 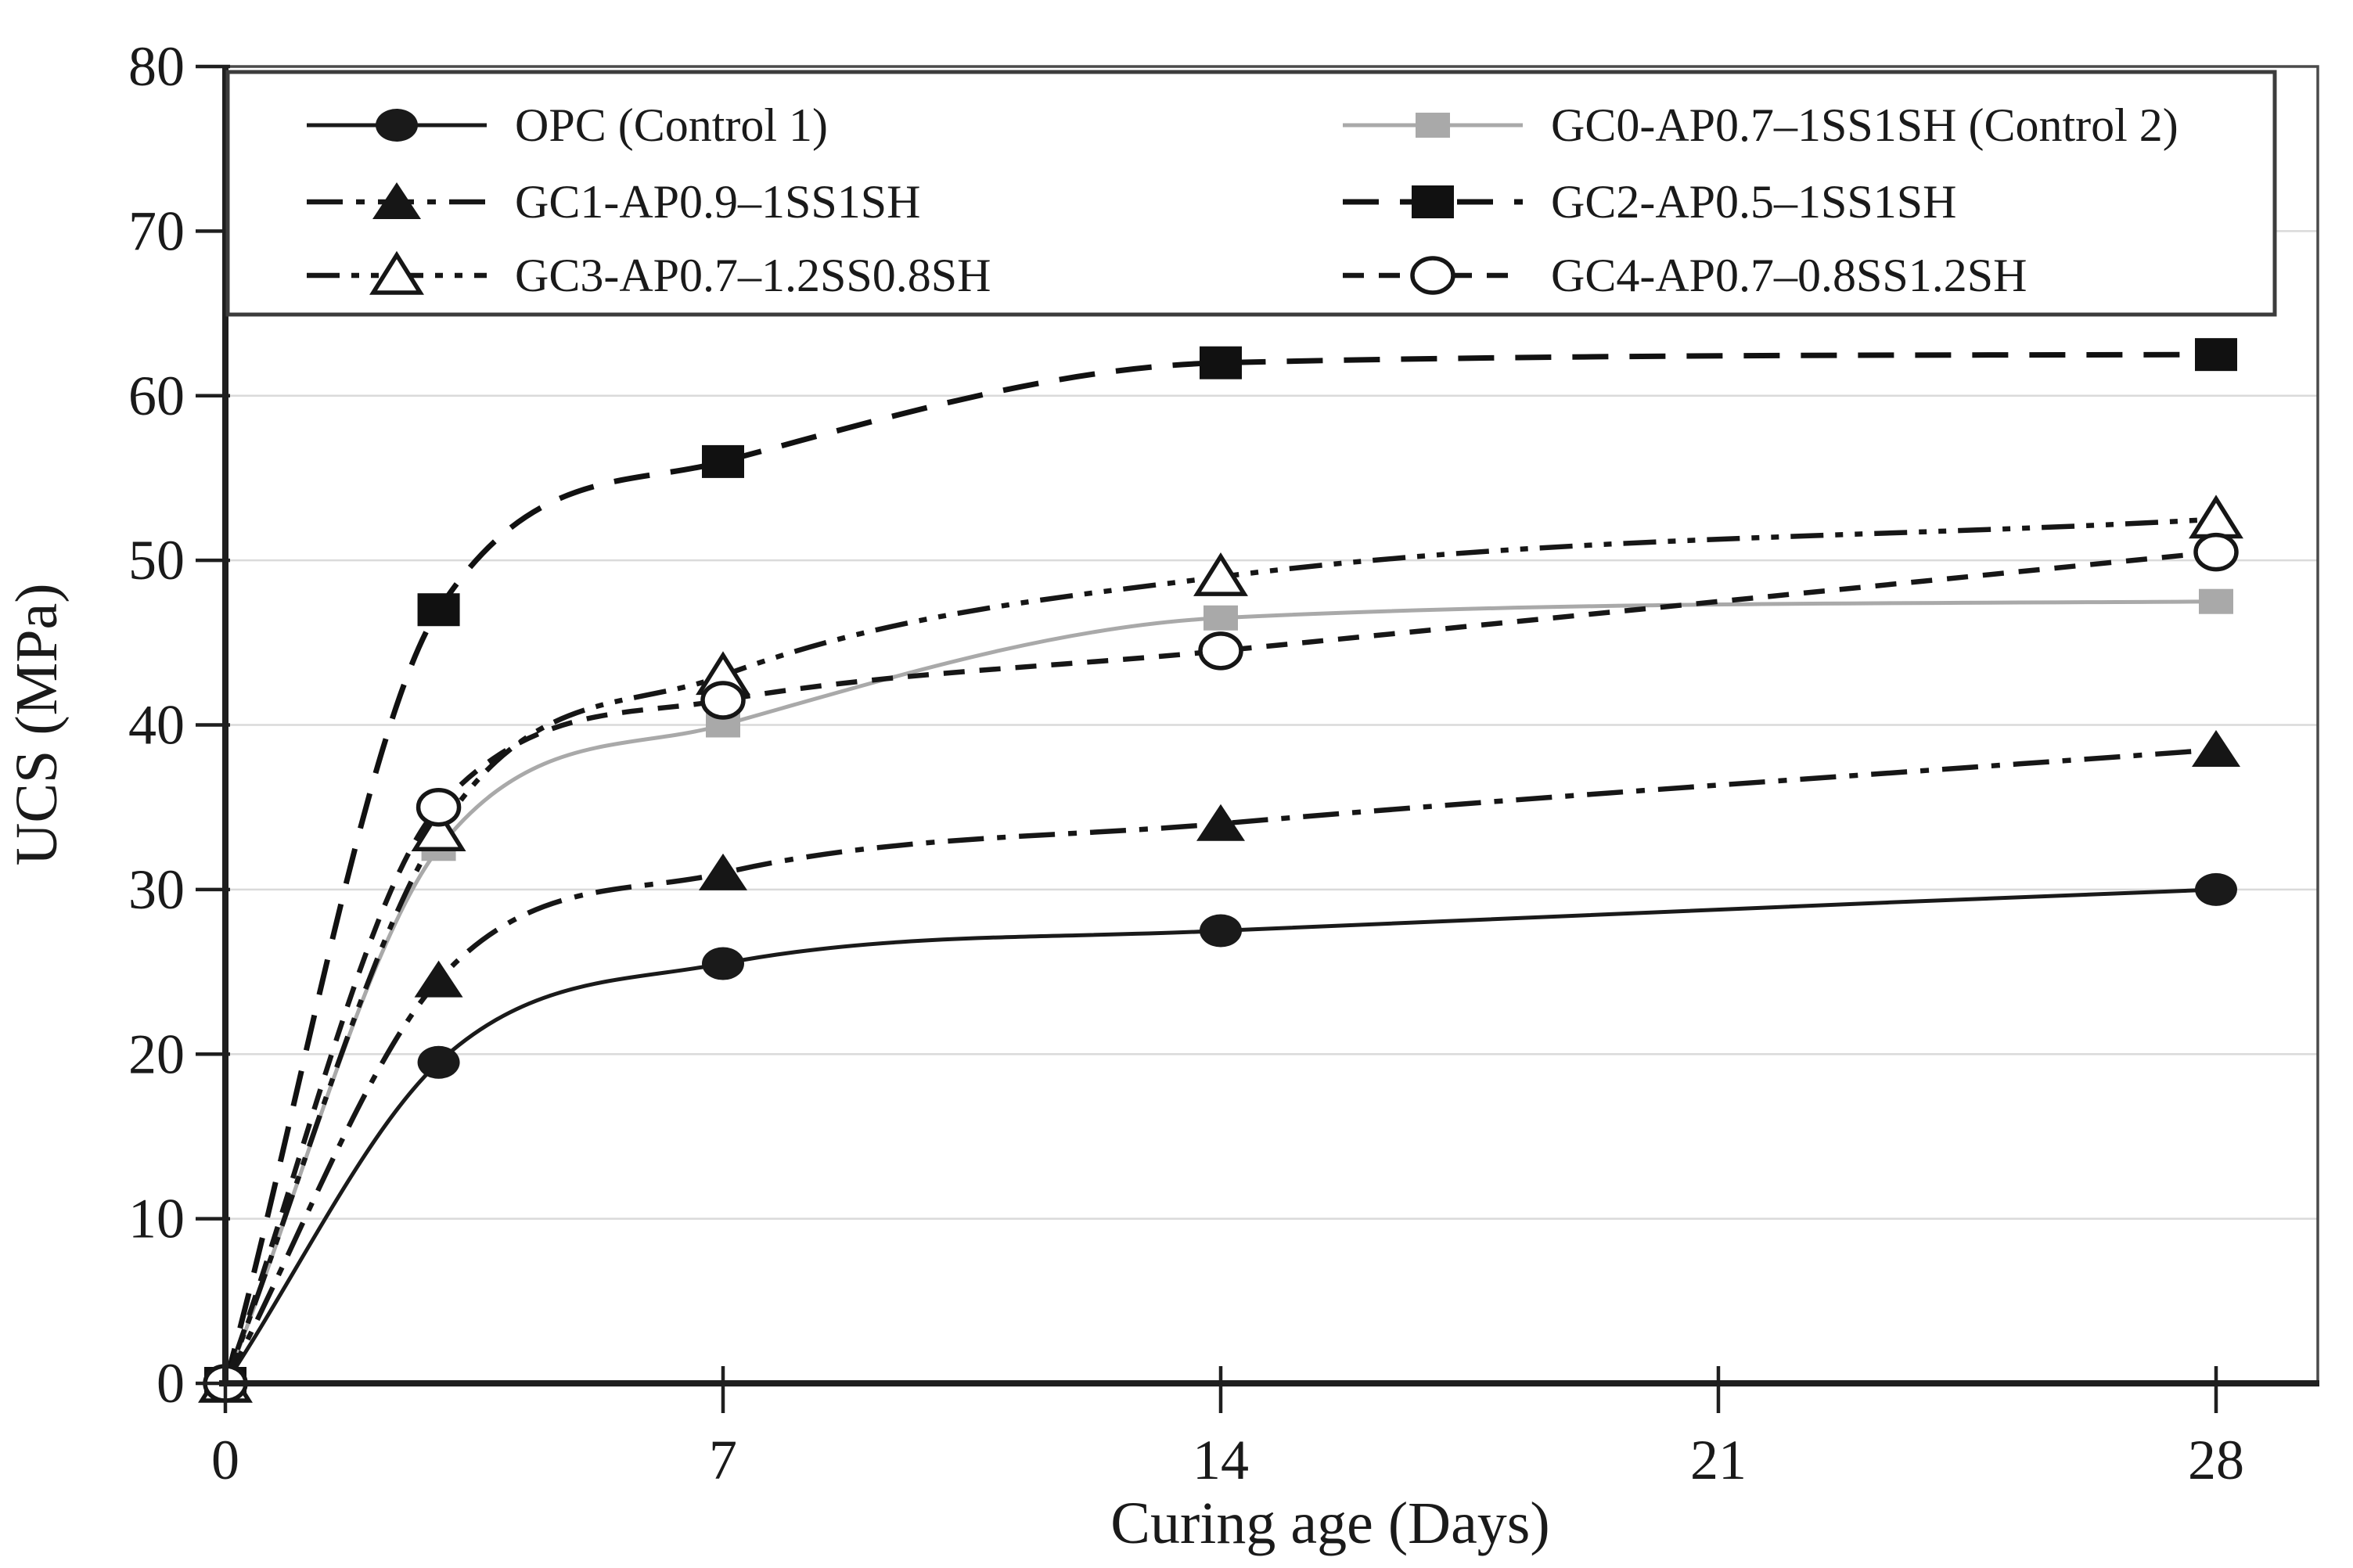 I want to click on legend-label-5: GC4-AP0.7–0.8SS1.2SH, so click(x=1789, y=275).